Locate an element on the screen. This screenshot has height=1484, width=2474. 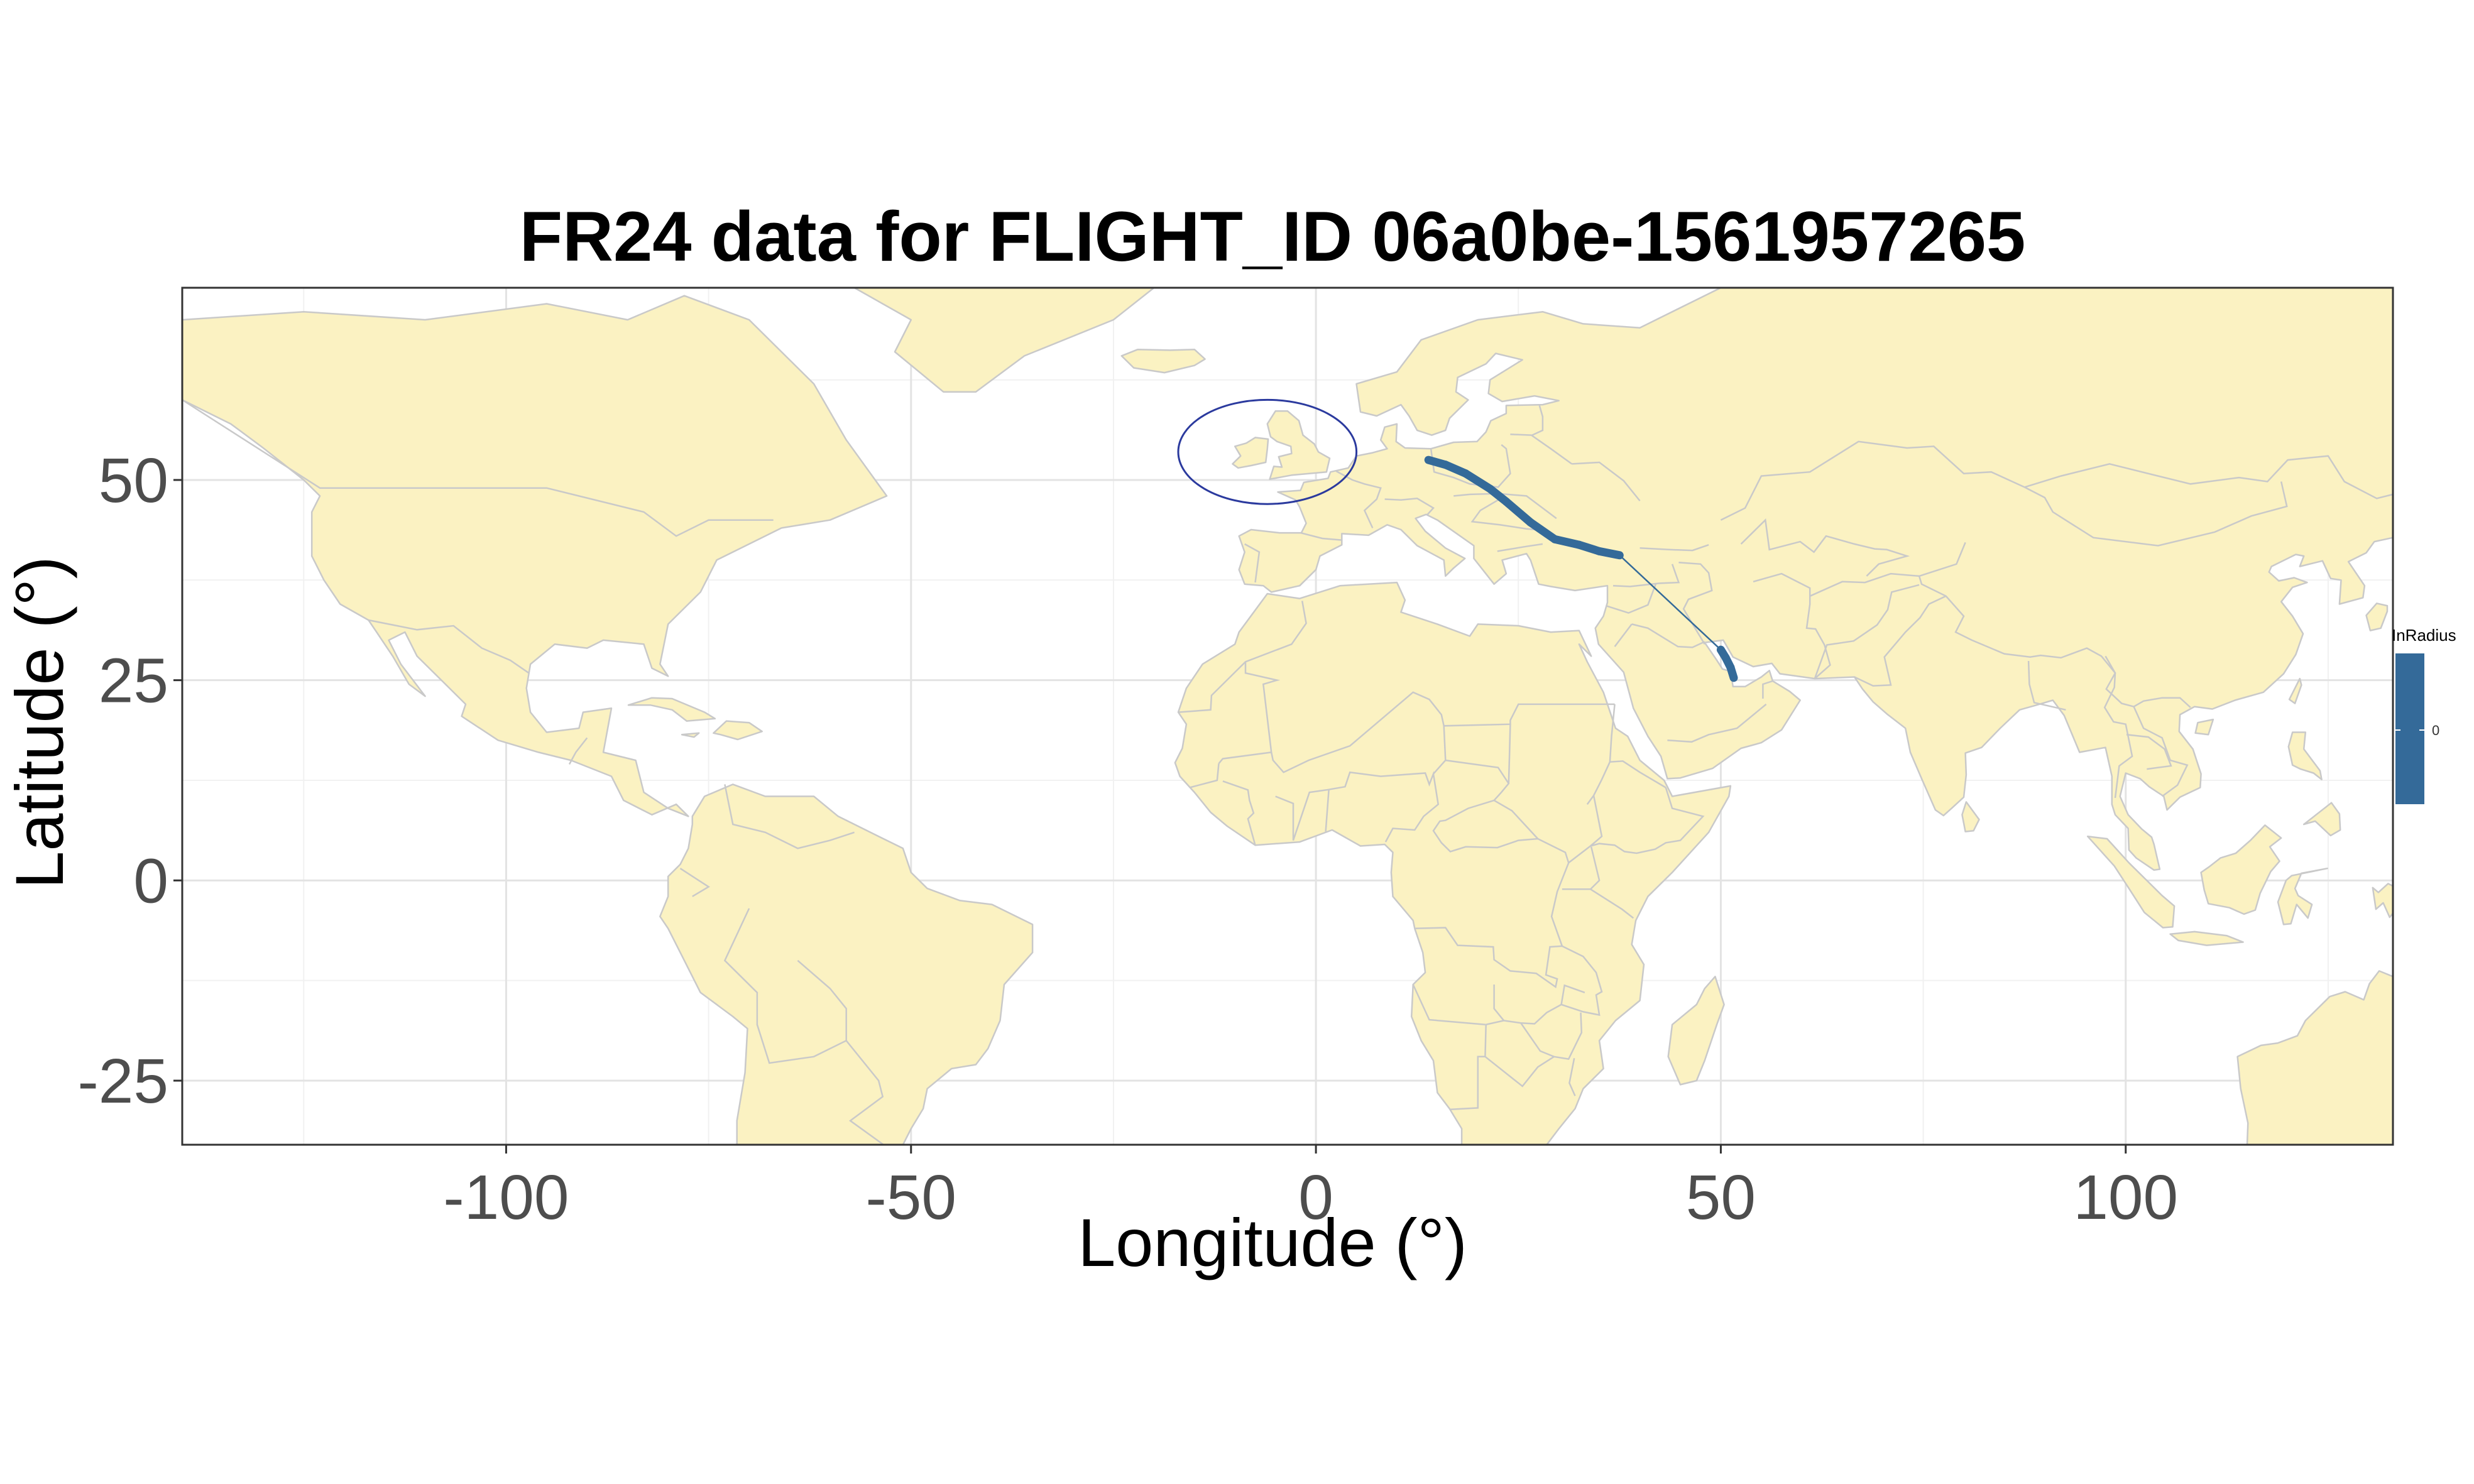
land-hainan is located at coordinates (2204, 727).